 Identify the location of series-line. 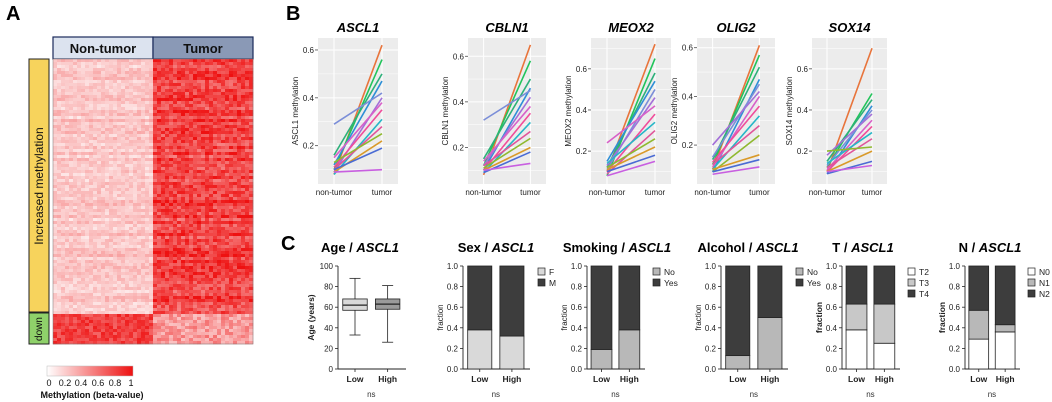
(507, 105).